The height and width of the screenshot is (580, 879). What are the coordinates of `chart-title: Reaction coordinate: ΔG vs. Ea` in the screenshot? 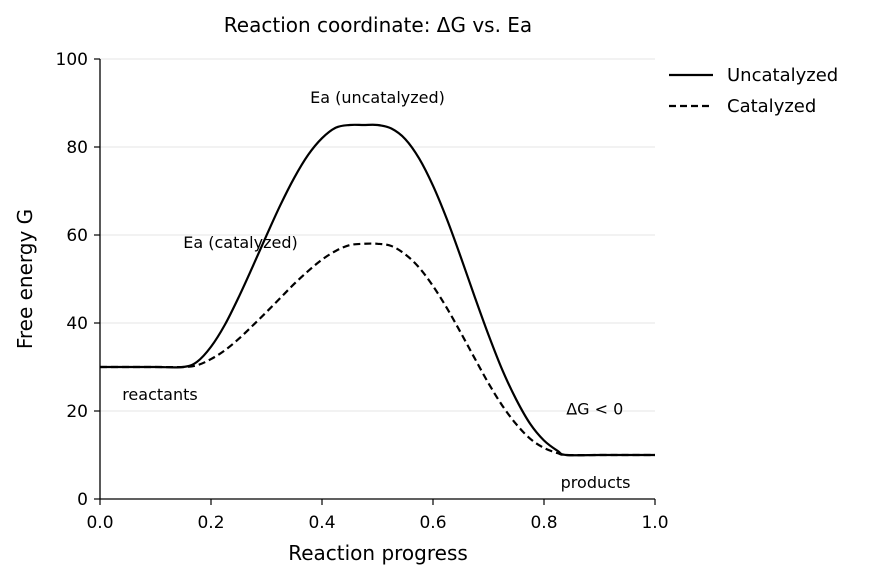 It's located at (378, 25).